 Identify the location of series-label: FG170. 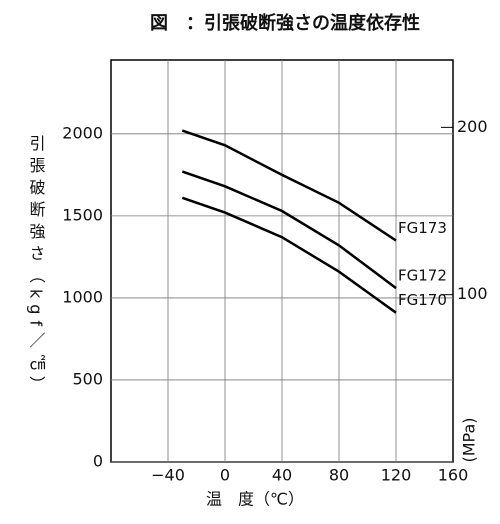
(422, 300).